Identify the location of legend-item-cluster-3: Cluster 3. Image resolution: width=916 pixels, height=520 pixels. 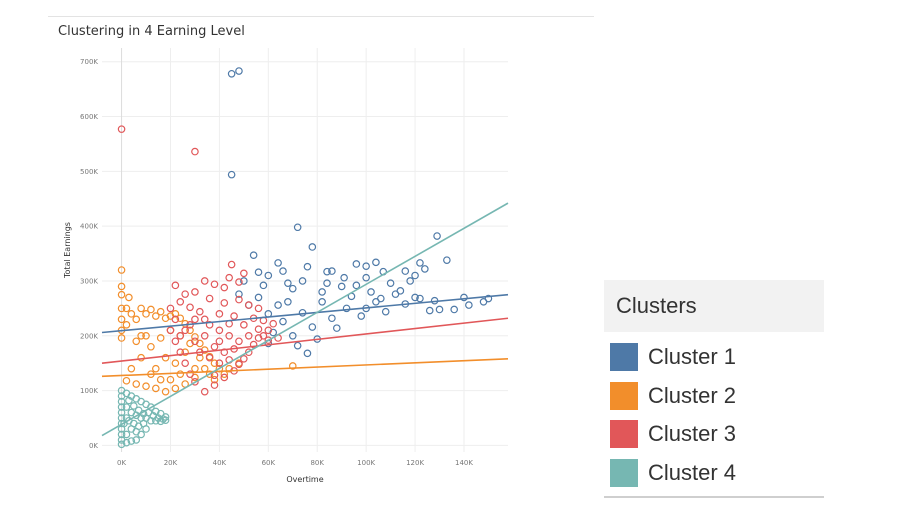
(714, 434).